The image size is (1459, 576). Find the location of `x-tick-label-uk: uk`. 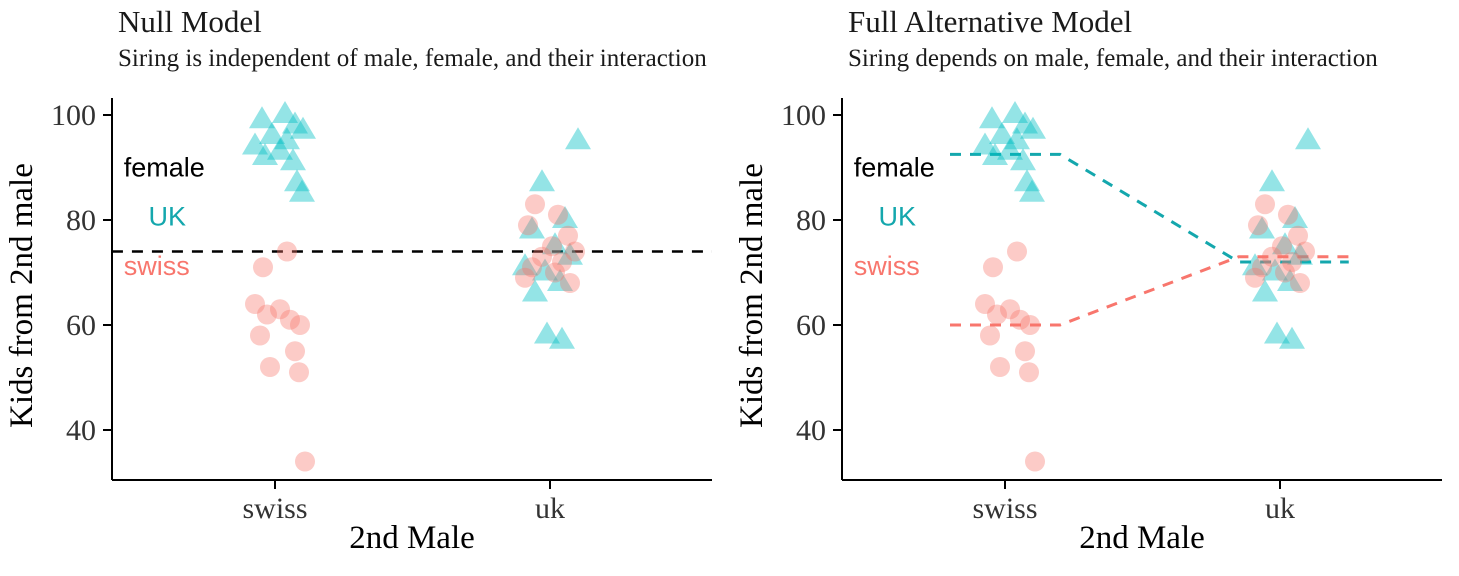

x-tick-label-uk: uk is located at coordinates (1280, 508).